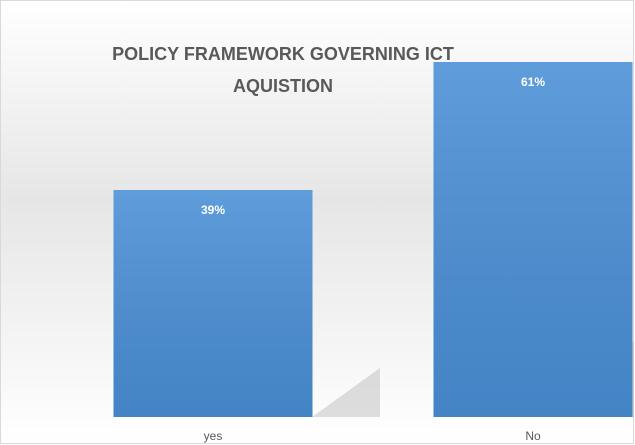 Image resolution: width=635 pixels, height=445 pixels. Describe the element at coordinates (213, 210) in the screenshot. I see `data-label: 39%` at that location.